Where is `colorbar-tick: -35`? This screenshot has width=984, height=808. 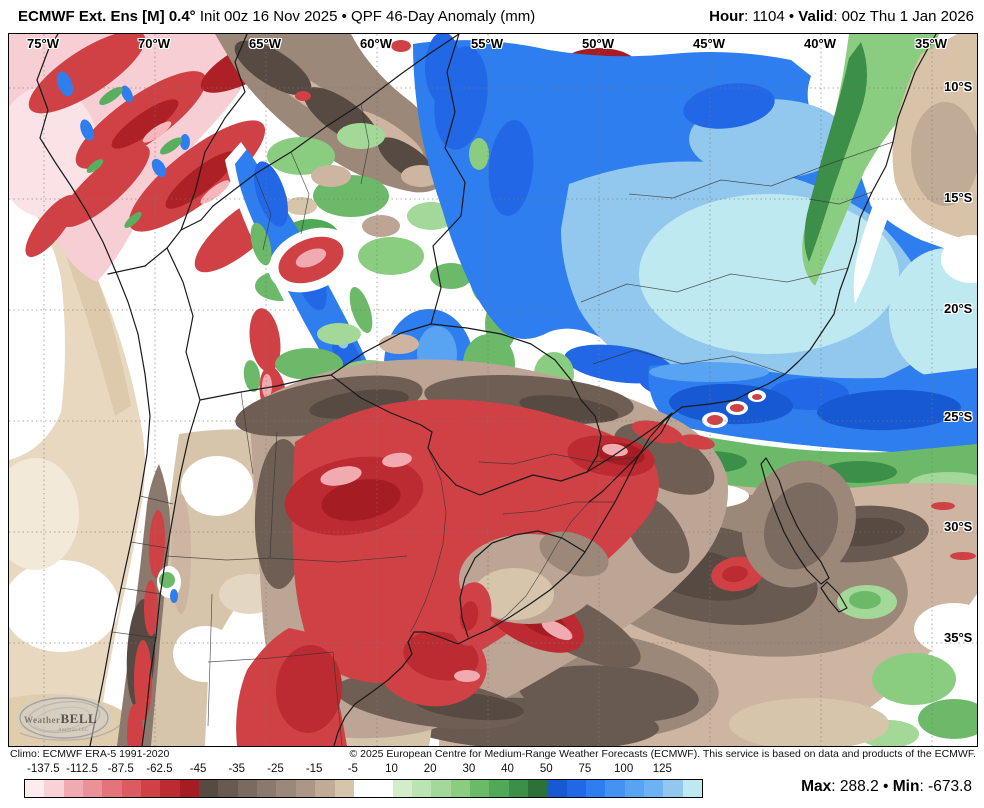 colorbar-tick: -35 is located at coordinates (237, 769).